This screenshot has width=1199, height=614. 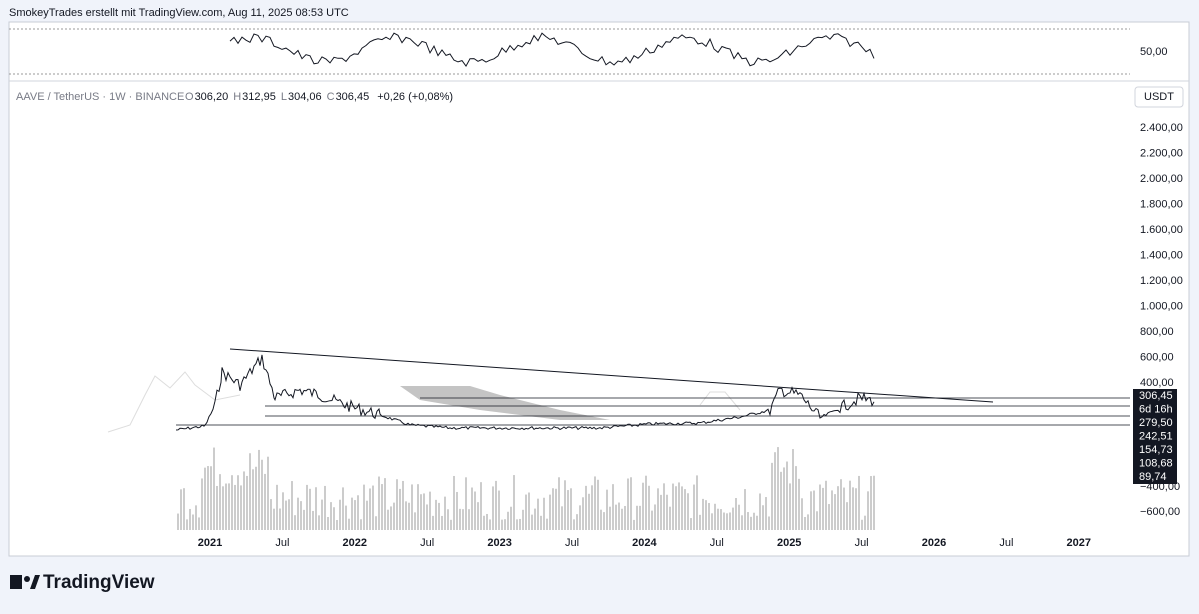 What do you see at coordinates (189, 97) in the screenshot?
I see `ohlc-key: O` at bounding box center [189, 97].